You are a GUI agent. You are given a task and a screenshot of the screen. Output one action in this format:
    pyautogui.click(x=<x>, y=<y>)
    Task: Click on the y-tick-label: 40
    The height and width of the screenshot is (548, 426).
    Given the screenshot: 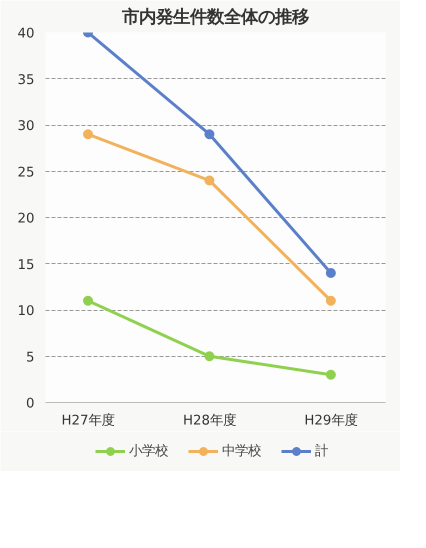 What is the action you would take?
    pyautogui.click(x=26, y=34)
    